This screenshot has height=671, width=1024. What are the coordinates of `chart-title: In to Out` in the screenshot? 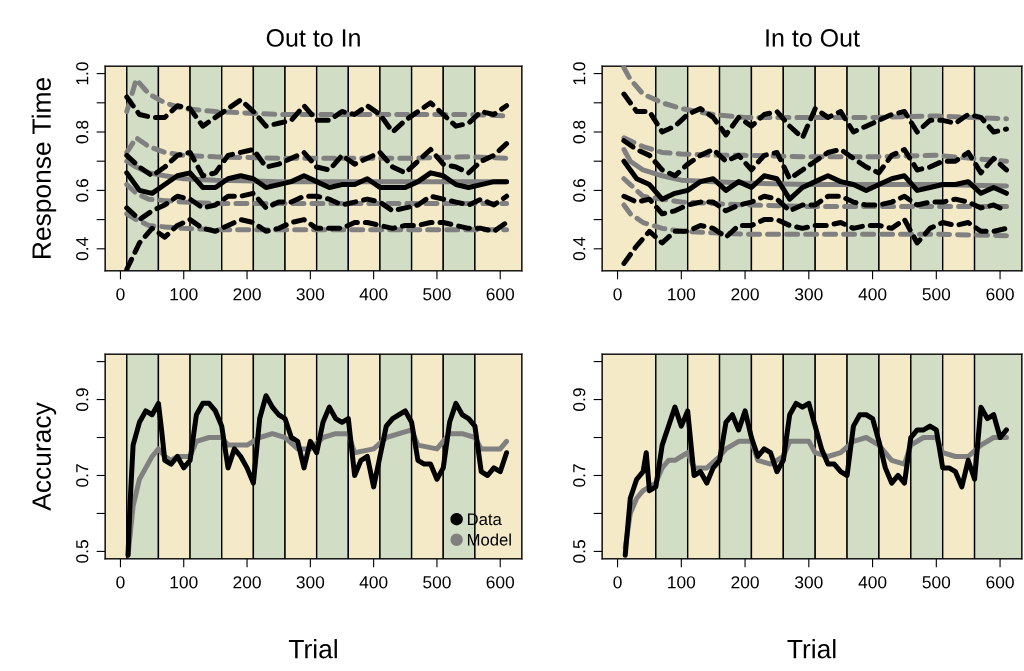 It's located at (813, 38).